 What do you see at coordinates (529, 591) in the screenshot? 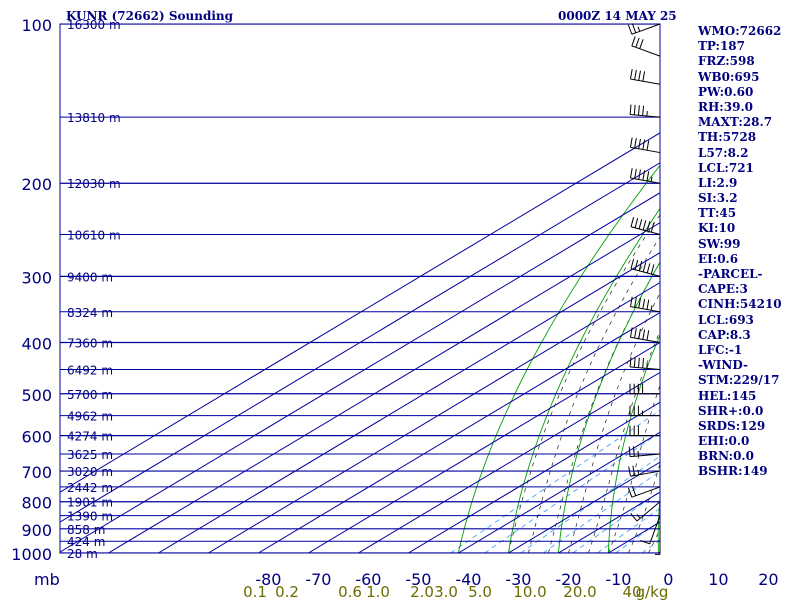
I see `mixing-ratio-label: 10.0` at bounding box center [529, 591].